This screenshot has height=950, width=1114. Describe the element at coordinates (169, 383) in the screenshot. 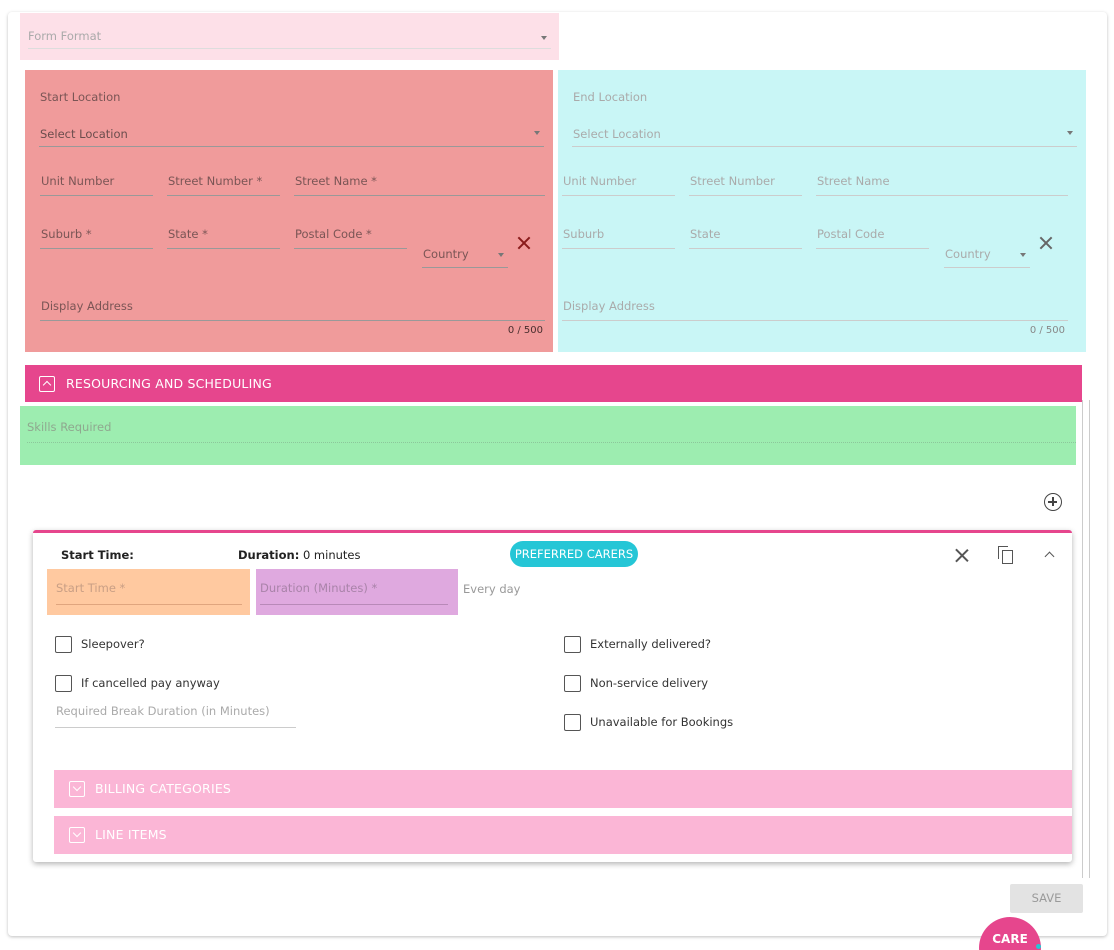

I see `resourcing-title: RESOURCING AND SCHEDULING` at that location.